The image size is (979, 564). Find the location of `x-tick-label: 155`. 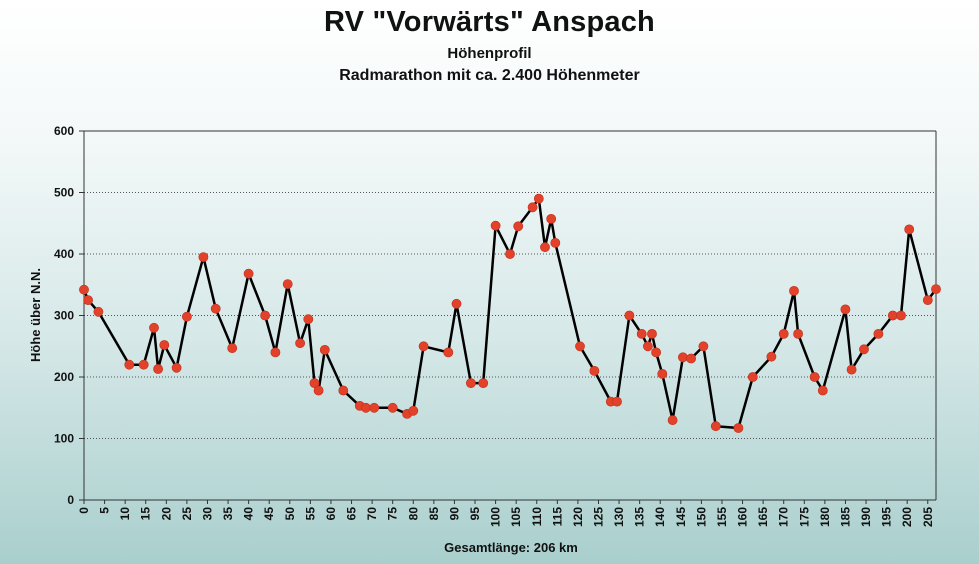

x-tick-label: 155 is located at coordinates (722, 517).